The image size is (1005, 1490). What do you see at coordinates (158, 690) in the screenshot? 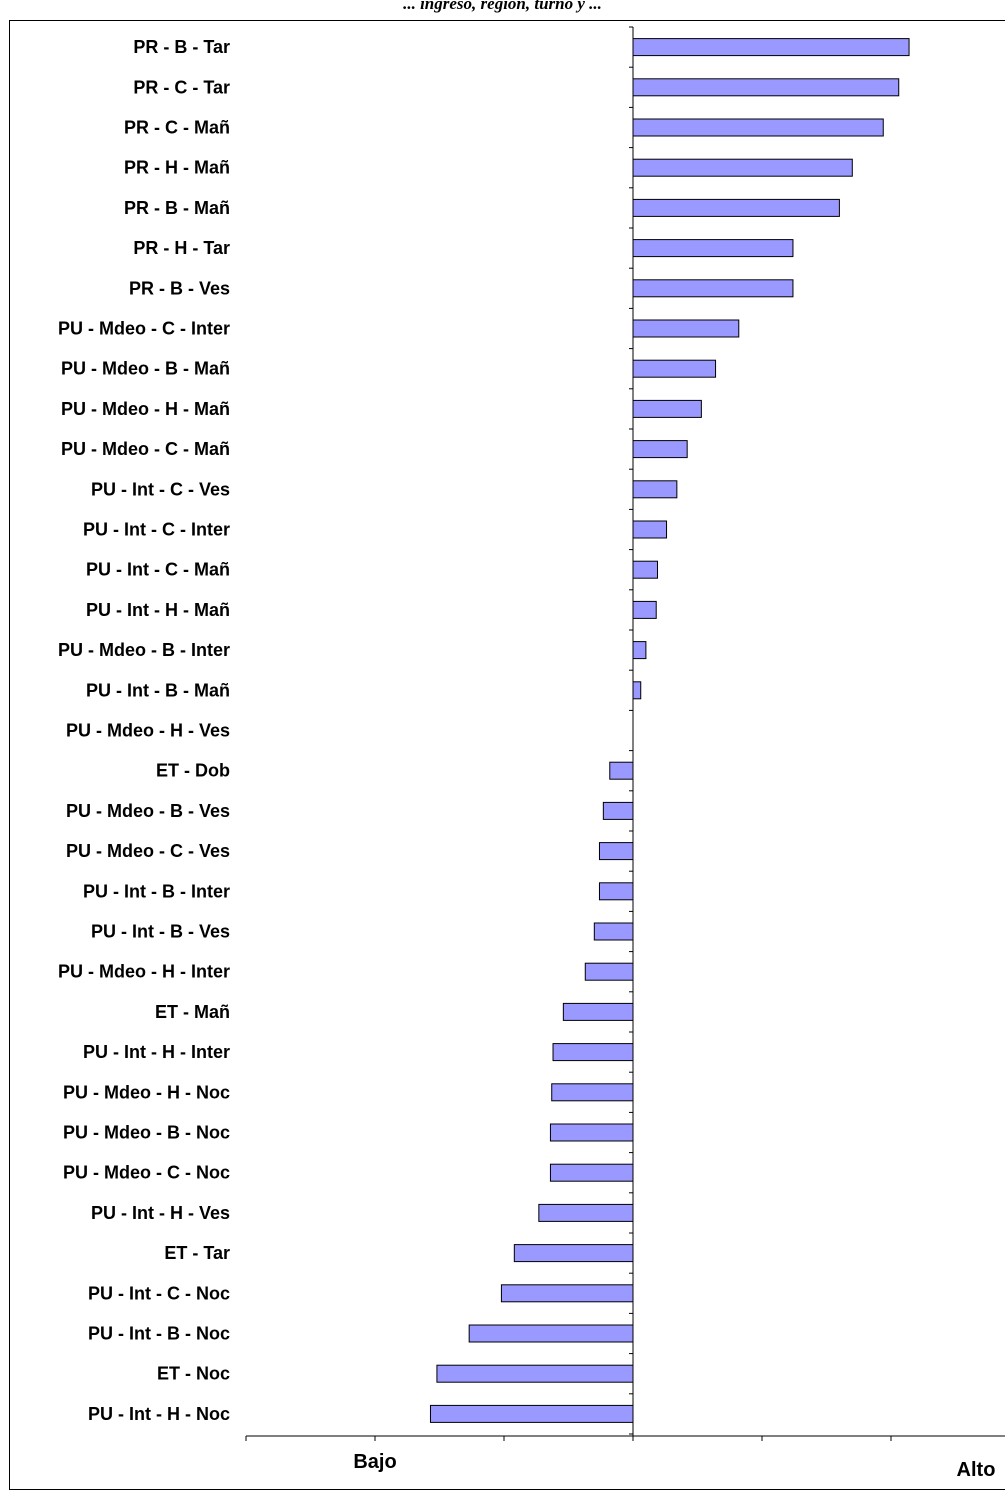
I see `category-label: PU - Int - B - Mañ` at bounding box center [158, 690].